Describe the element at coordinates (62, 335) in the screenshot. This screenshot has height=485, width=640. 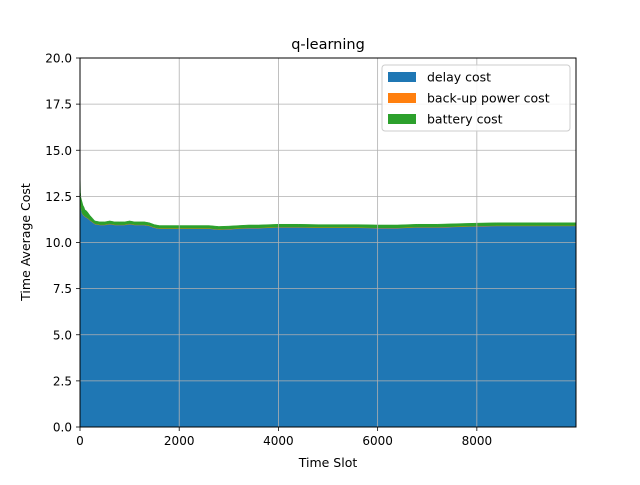
I see `y-tick-label-2: 5.0` at that location.